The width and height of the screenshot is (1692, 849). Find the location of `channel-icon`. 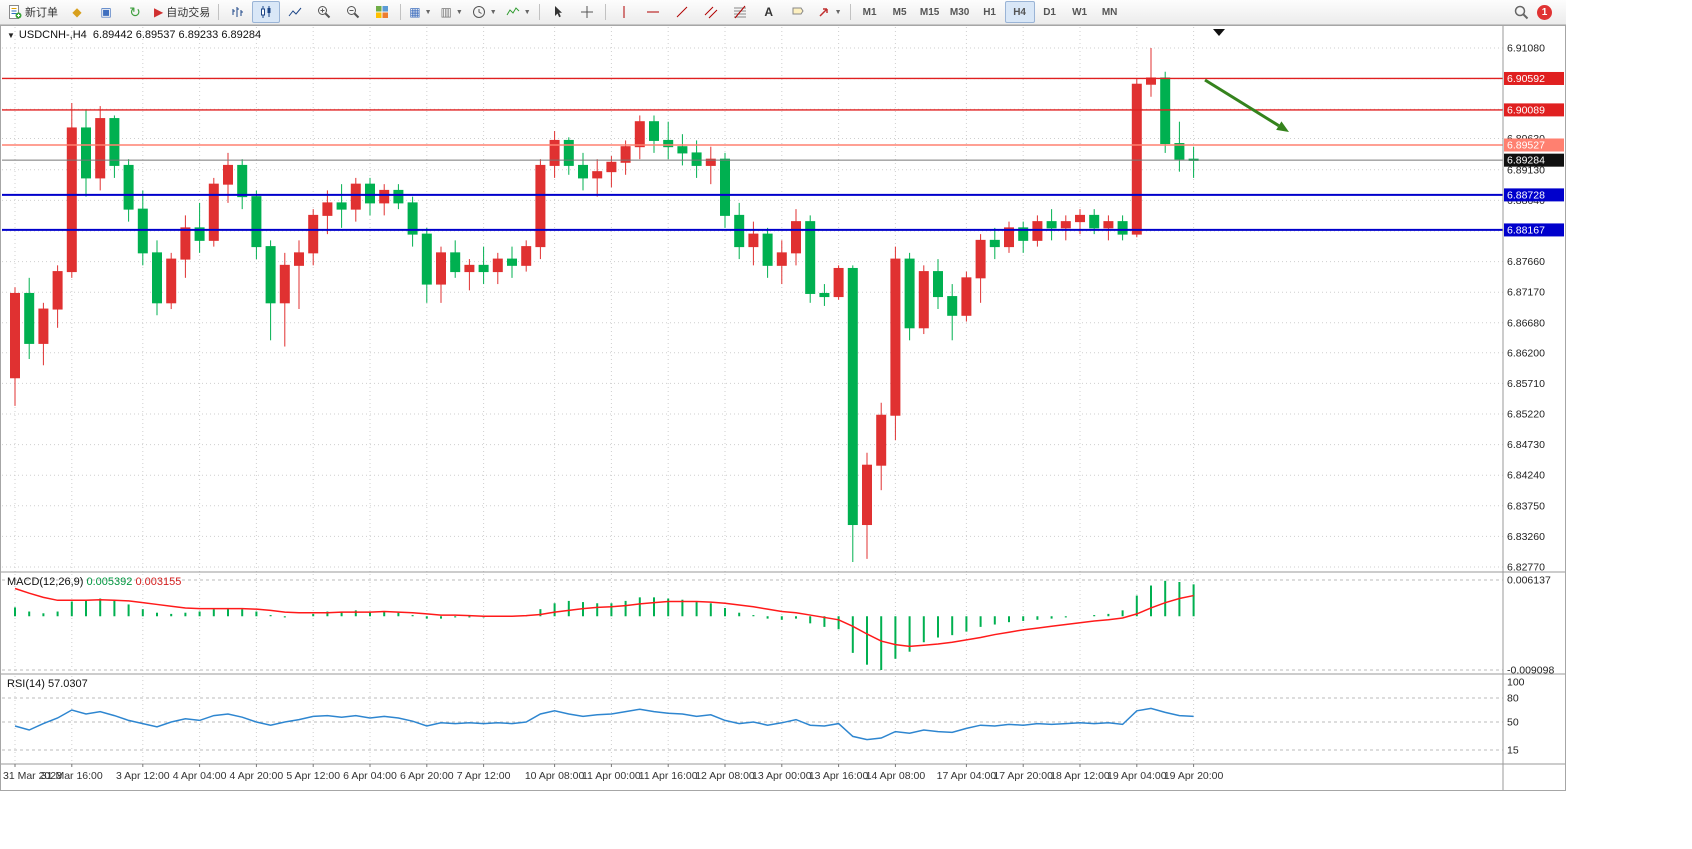

channel-icon is located at coordinates (711, 12).